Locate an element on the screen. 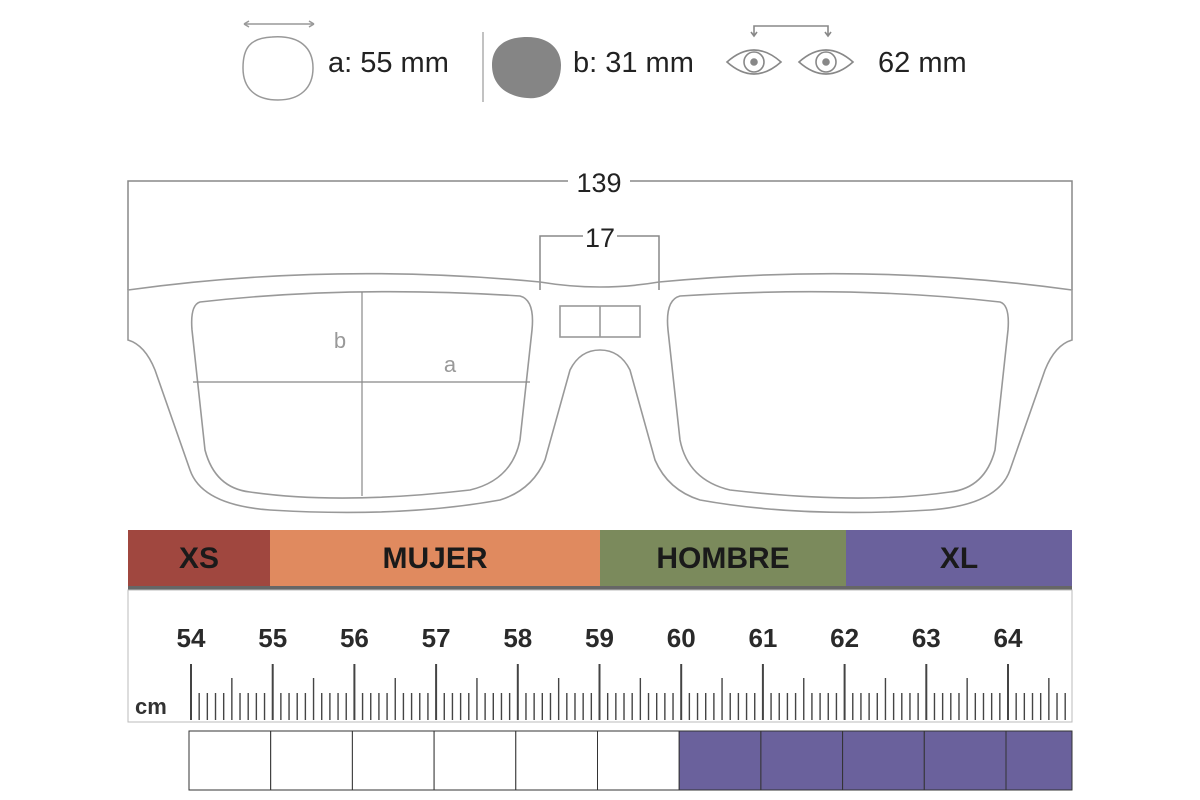 Image resolution: width=1200 pixels, height=800 pixels. size-band-label: MUJER is located at coordinates (434, 558).